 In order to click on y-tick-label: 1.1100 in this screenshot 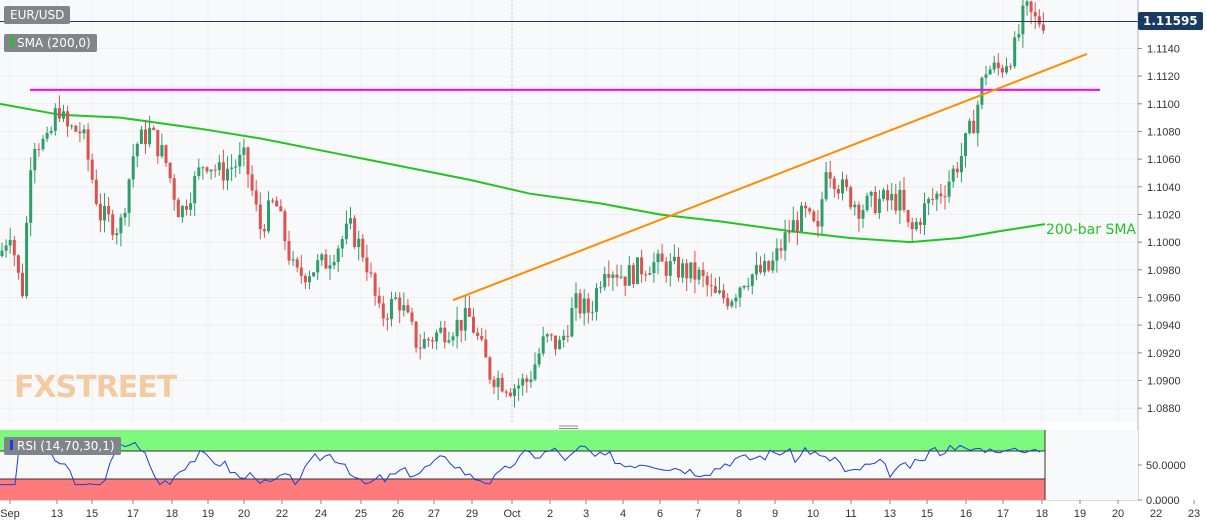, I will do `click(1163, 105)`.